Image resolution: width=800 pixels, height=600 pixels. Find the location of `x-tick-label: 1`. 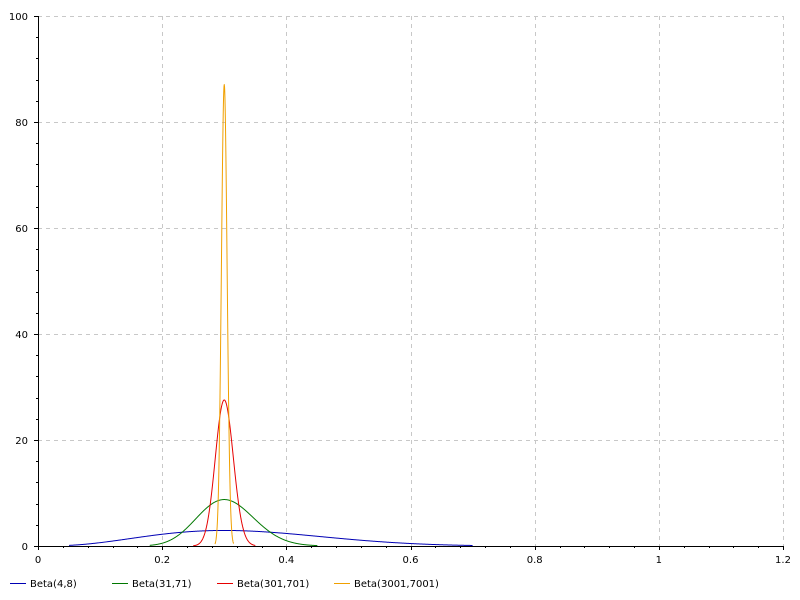

x-tick-label: 1 is located at coordinates (659, 560).